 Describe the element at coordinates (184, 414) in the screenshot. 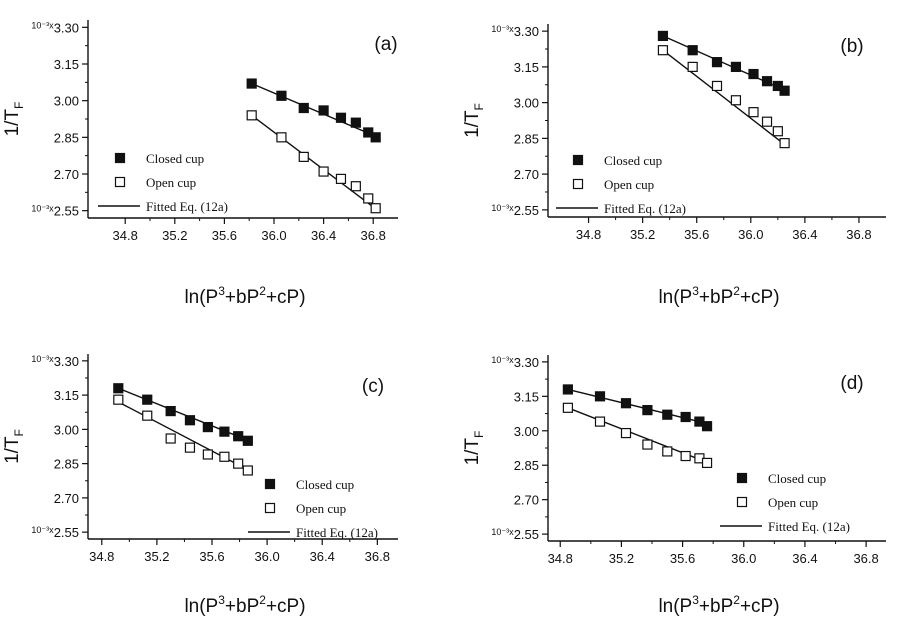

I see `closed-cup-fit-line` at that location.